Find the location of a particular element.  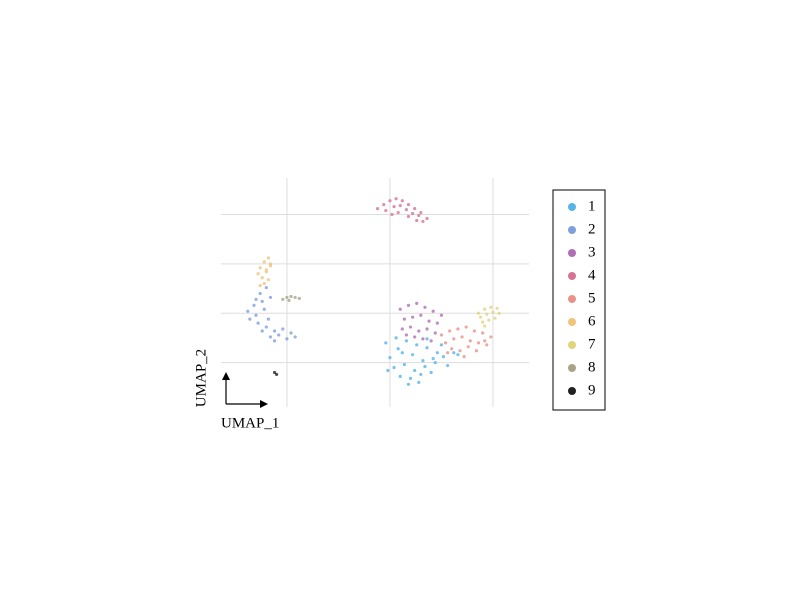

legend-label: 5 is located at coordinates (592, 298).